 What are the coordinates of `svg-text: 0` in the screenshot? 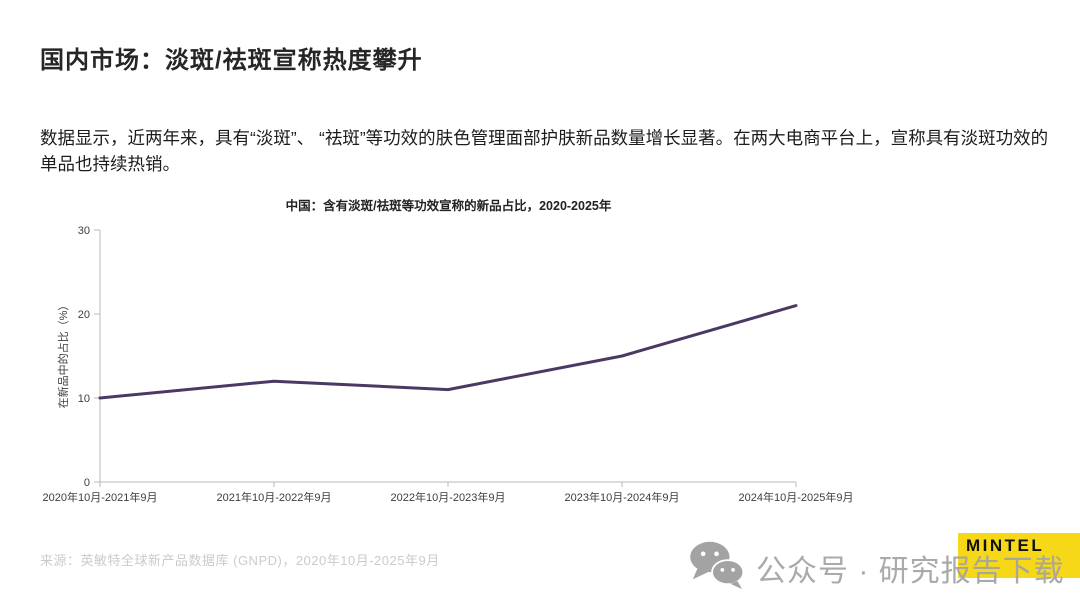 It's located at (87, 483).